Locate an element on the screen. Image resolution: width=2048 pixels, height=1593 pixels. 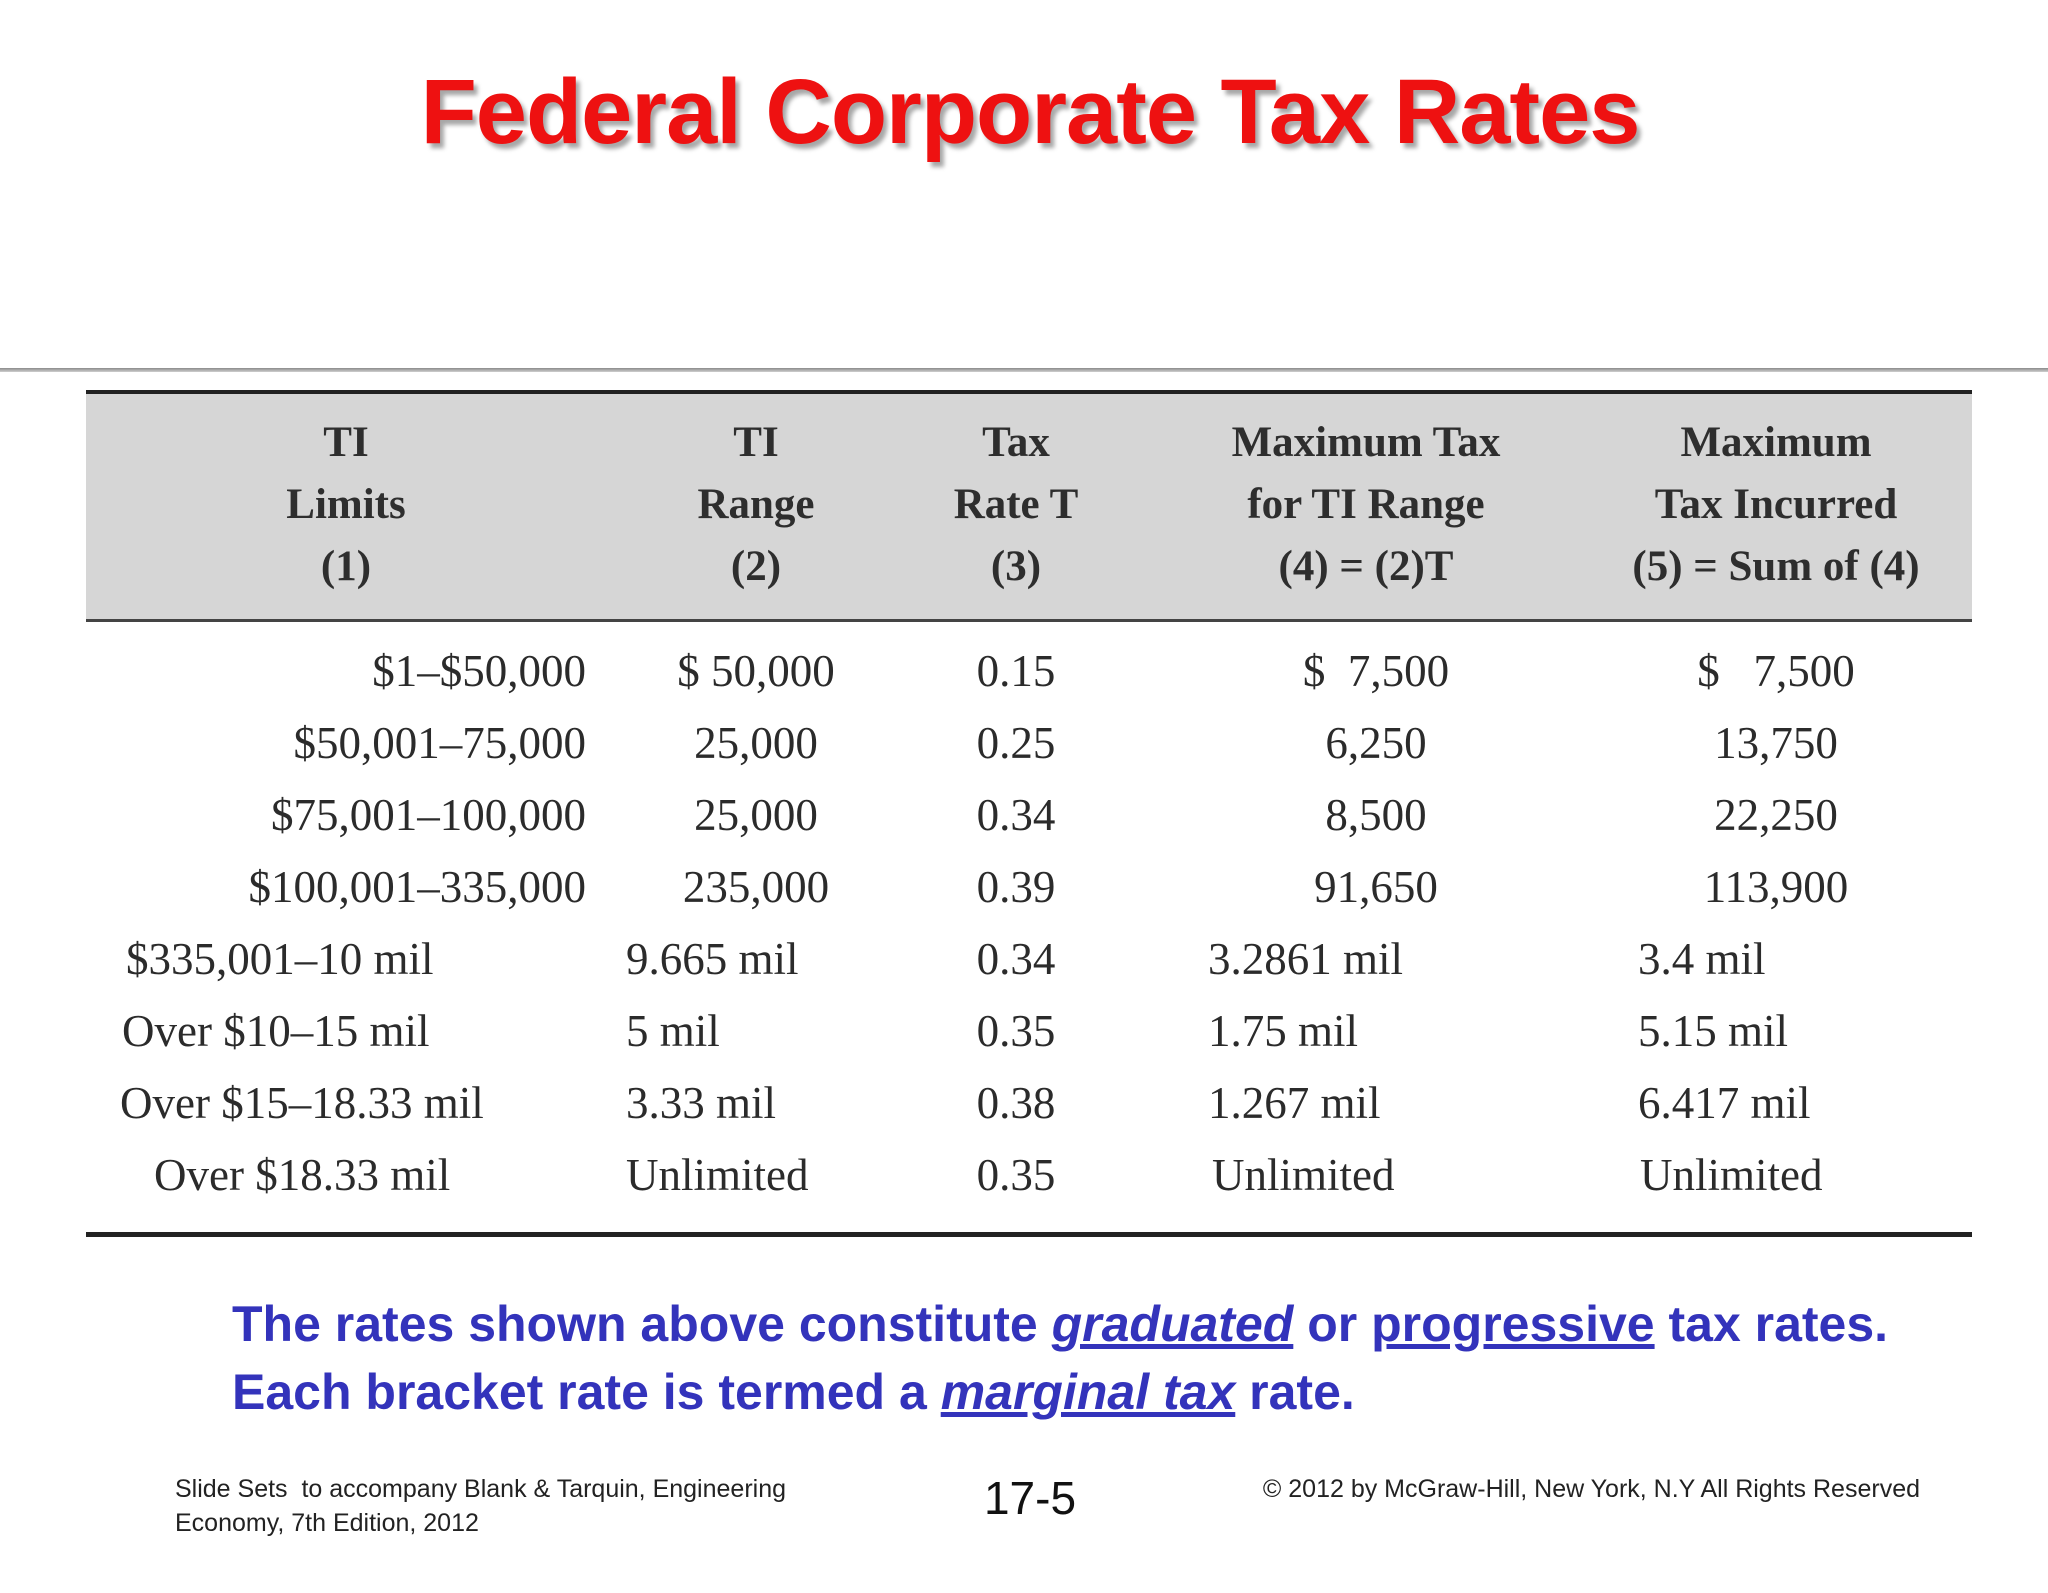
cell-ti-limits: $1–$50,000 is located at coordinates (479, 671).